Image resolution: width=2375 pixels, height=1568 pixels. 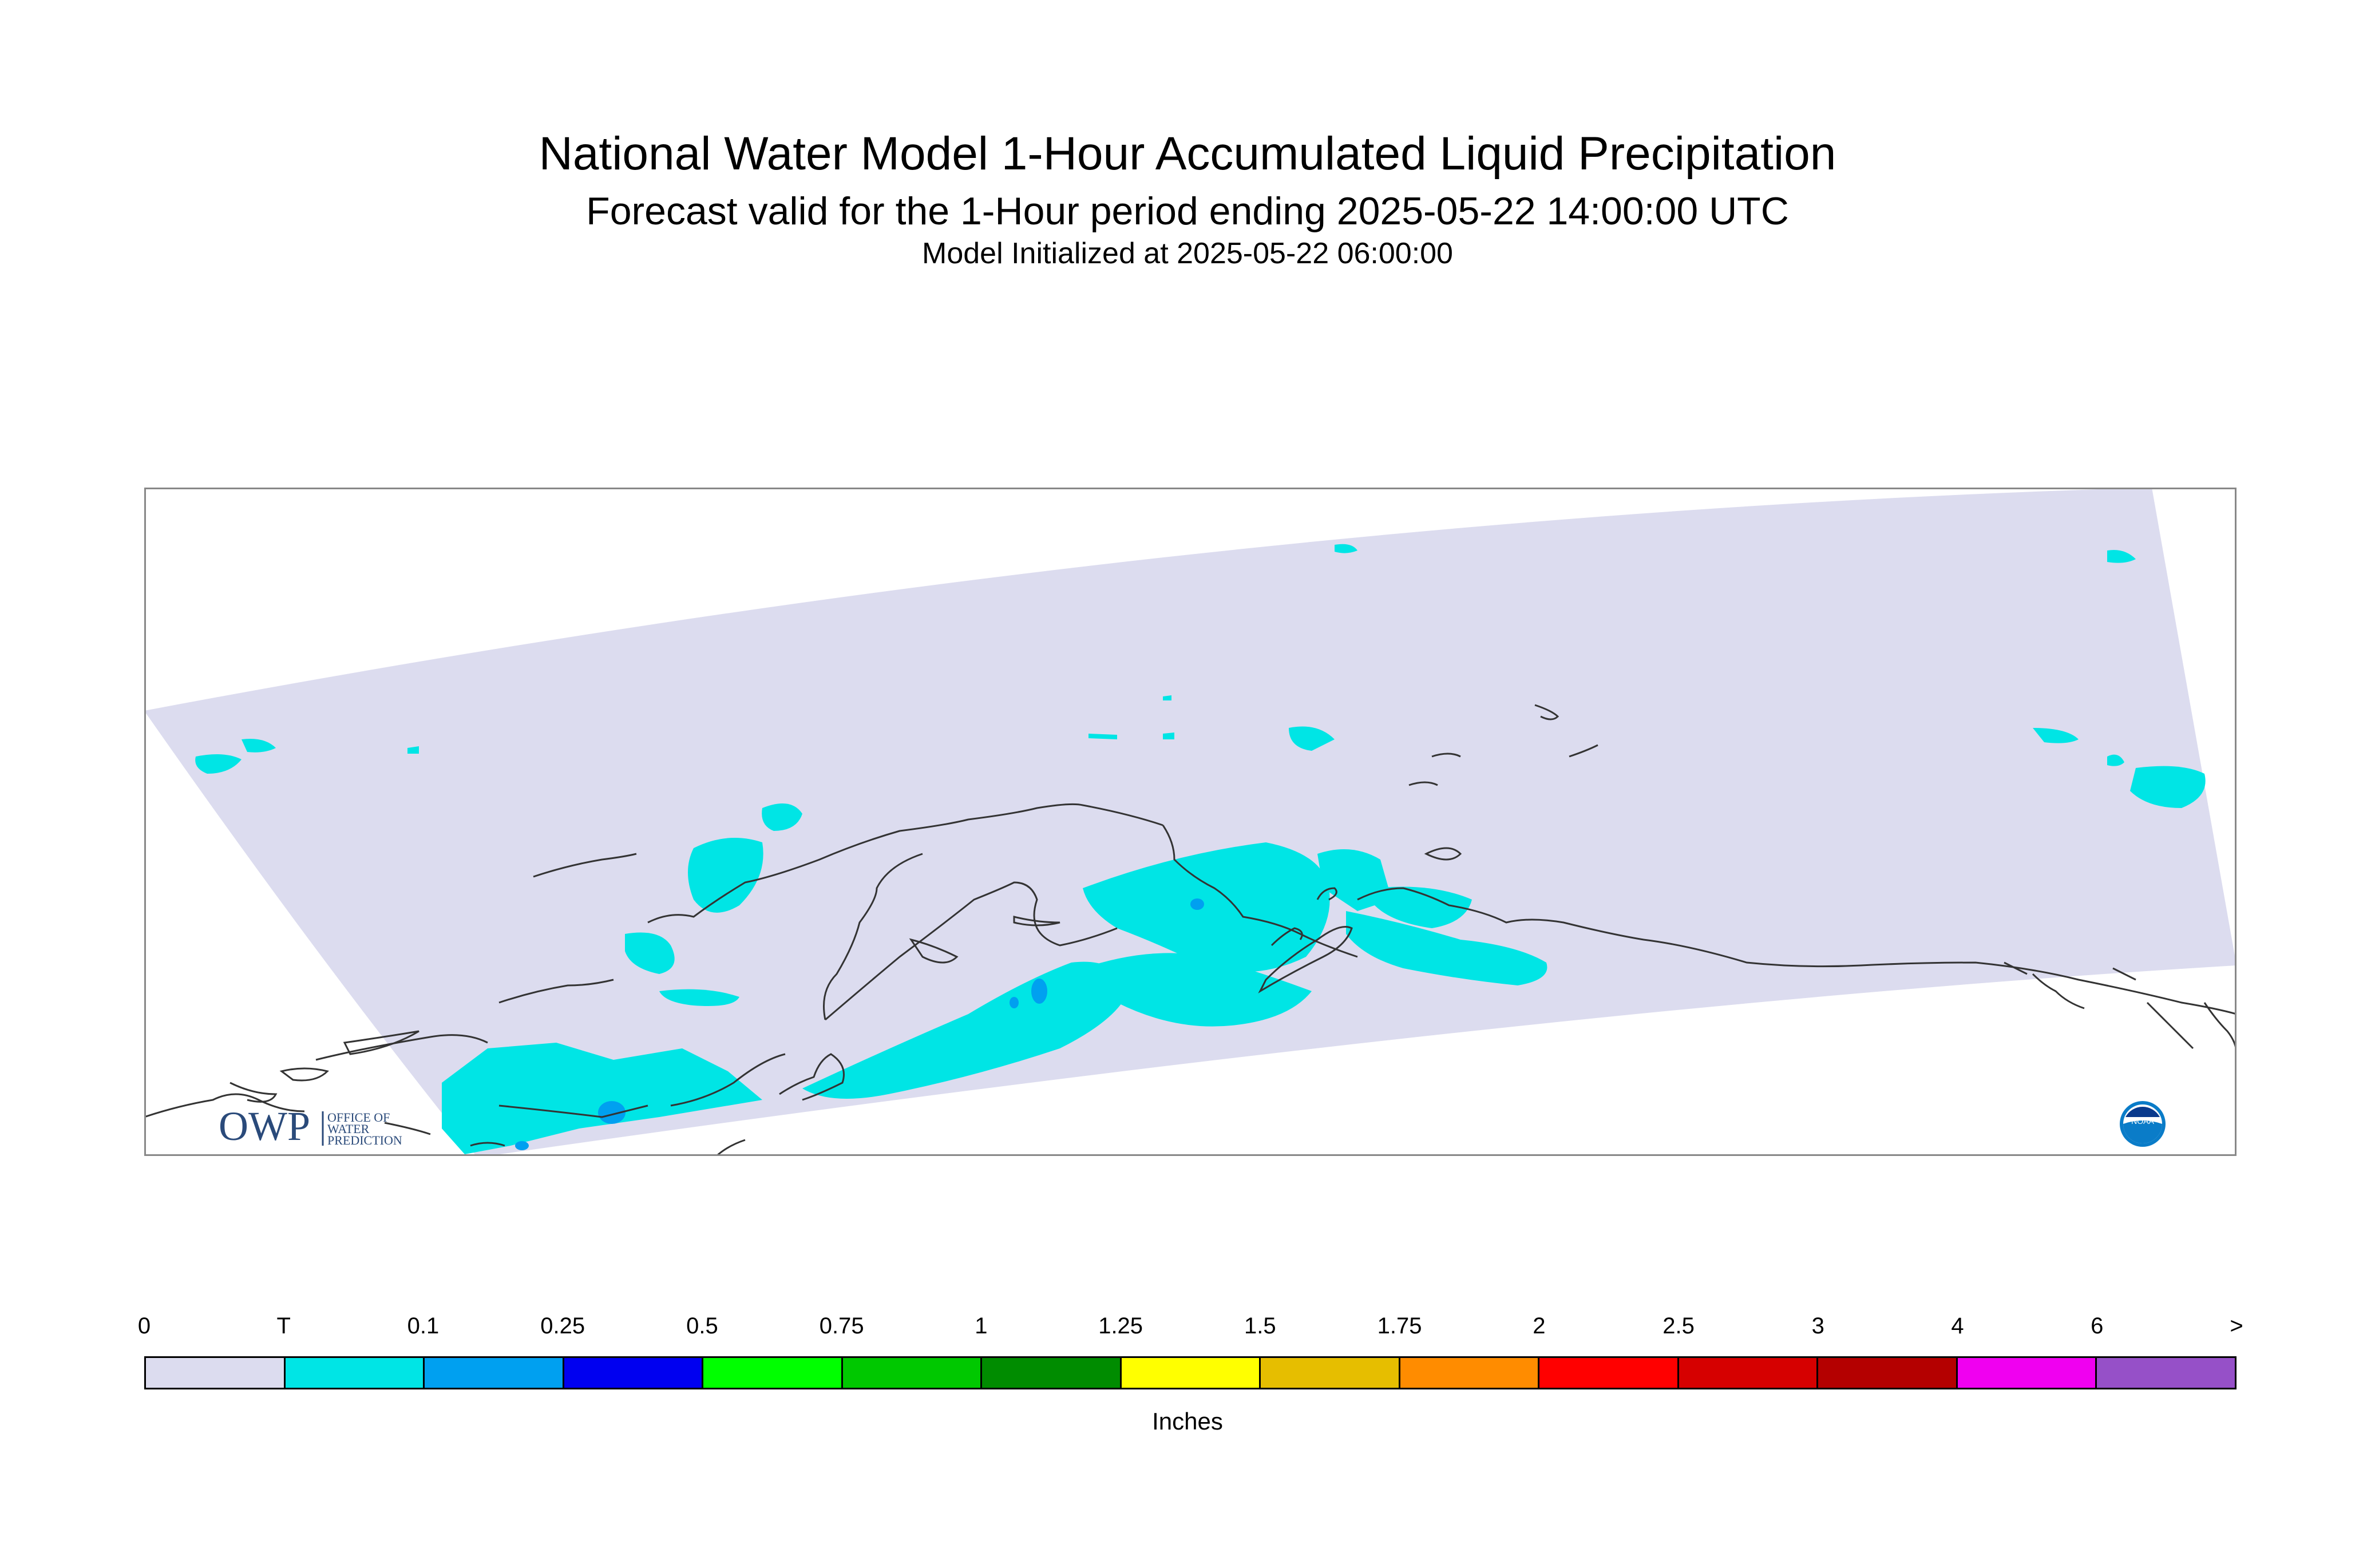 I want to click on colorbar, so click(x=1190, y=1372).